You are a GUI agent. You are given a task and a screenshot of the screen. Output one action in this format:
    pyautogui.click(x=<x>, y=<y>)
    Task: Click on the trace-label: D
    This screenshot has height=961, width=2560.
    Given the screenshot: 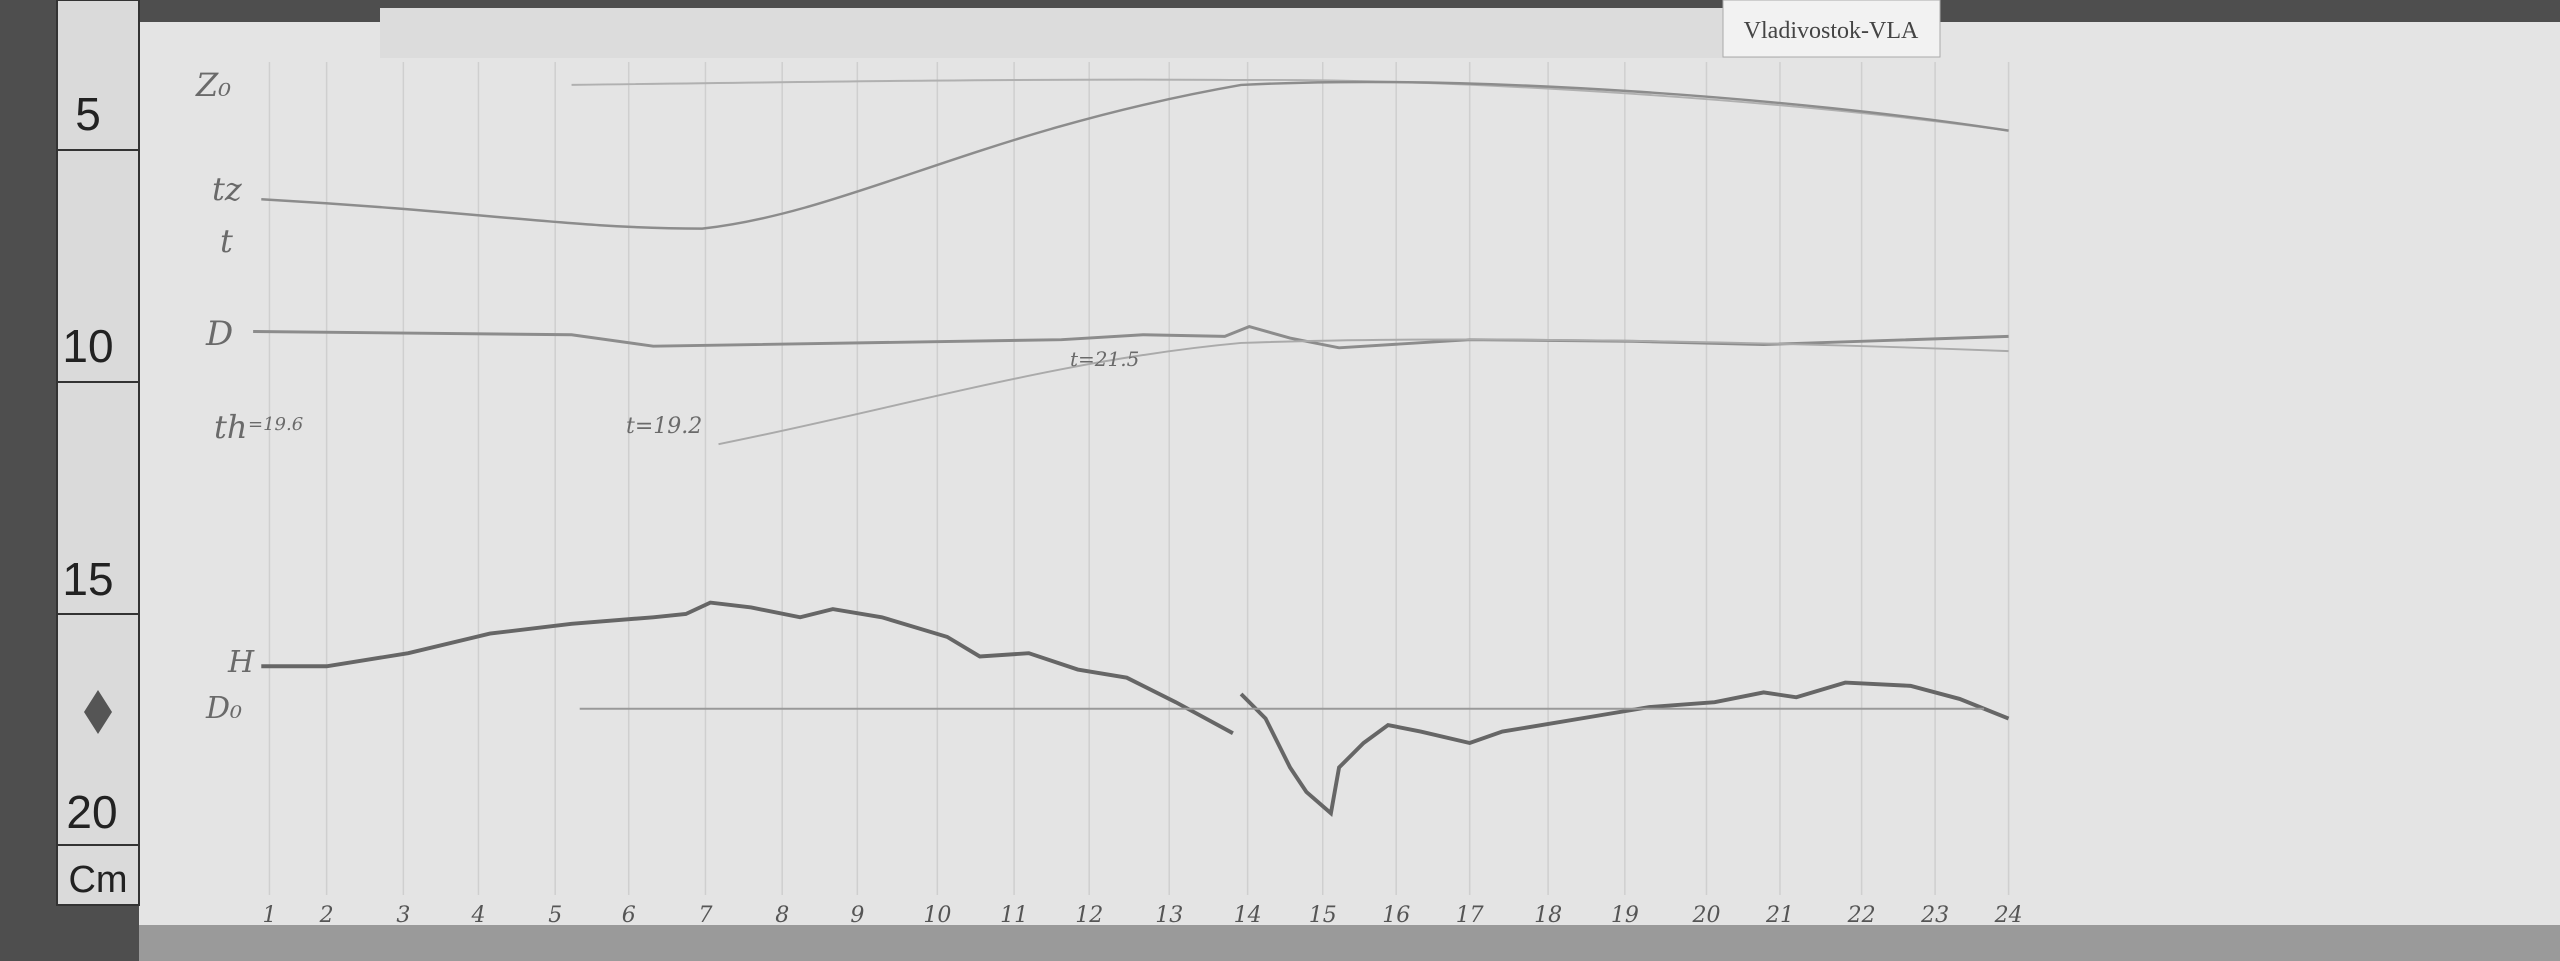 What is the action you would take?
    pyautogui.click(x=219, y=334)
    